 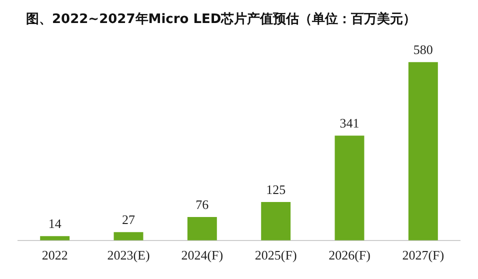 What do you see at coordinates (129, 220) in the screenshot?
I see `data-label: 27` at bounding box center [129, 220].